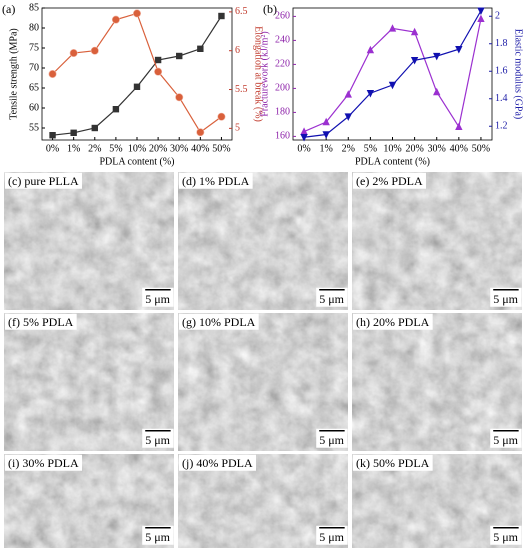 The height and width of the screenshot is (550, 527). What do you see at coordinates (8, 9) in the screenshot?
I see `panel-label: (a)` at bounding box center [8, 9].